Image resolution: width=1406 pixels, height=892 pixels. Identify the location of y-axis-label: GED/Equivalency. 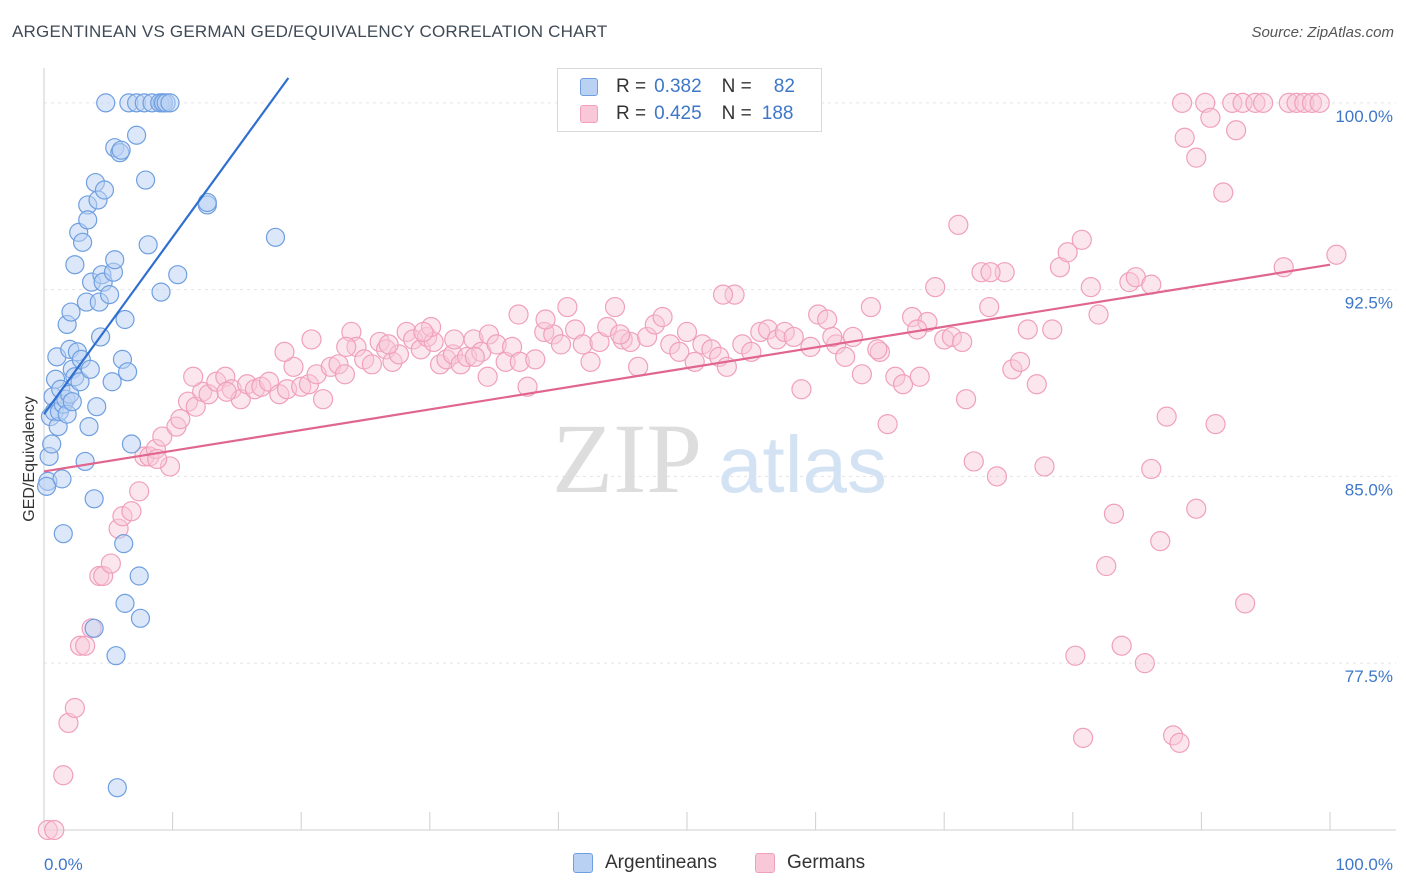
(29, 458).